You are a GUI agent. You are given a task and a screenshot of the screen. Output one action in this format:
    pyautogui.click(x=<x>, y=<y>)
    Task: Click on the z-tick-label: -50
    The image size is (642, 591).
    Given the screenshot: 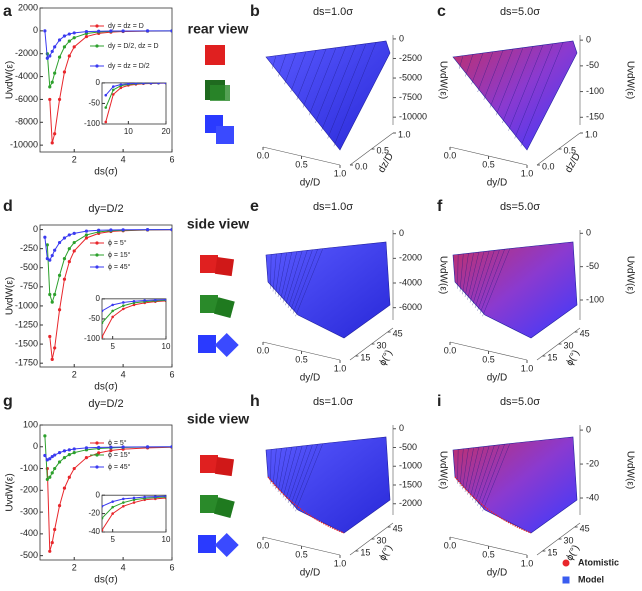 What is the action you would take?
    pyautogui.click(x=592, y=266)
    